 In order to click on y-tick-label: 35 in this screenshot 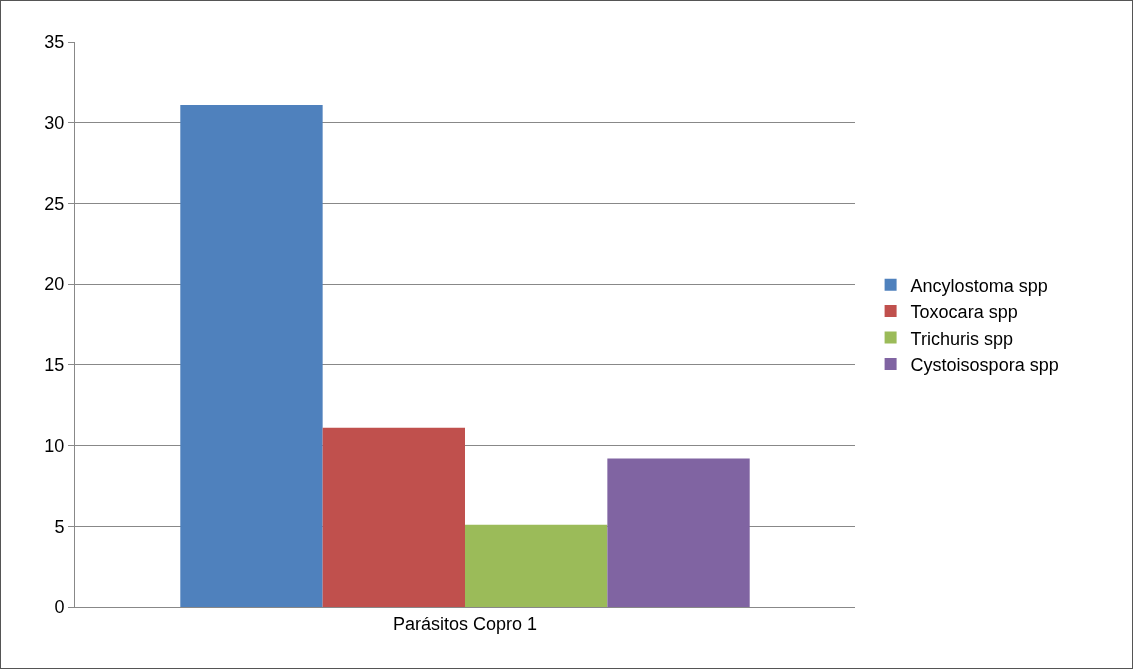, I will do `click(54, 42)`.